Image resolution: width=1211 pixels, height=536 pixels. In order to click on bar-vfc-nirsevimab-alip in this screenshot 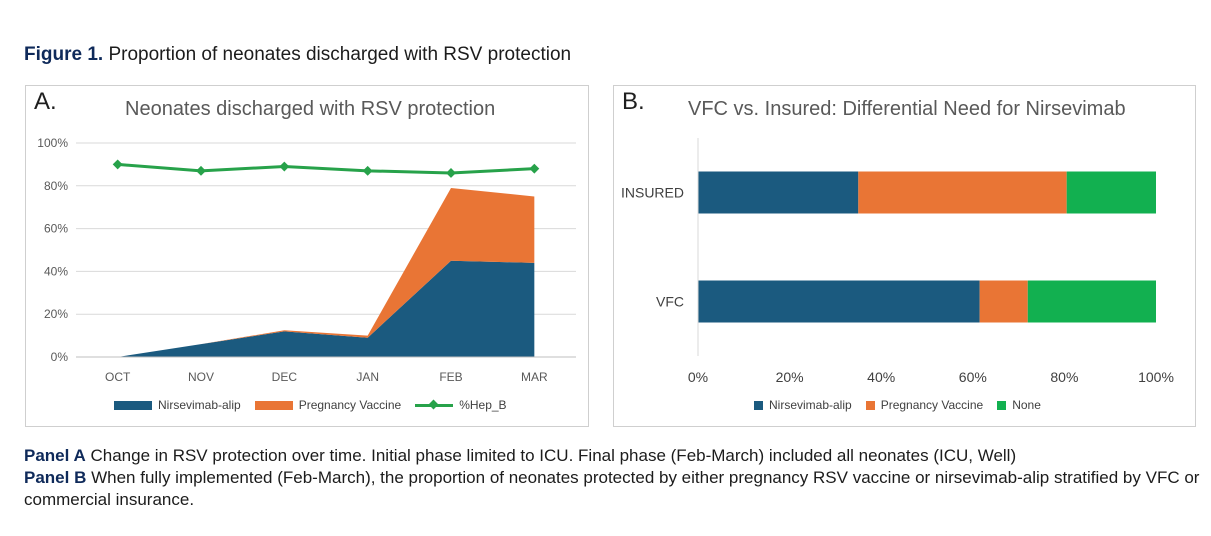, I will do `click(839, 301)`.